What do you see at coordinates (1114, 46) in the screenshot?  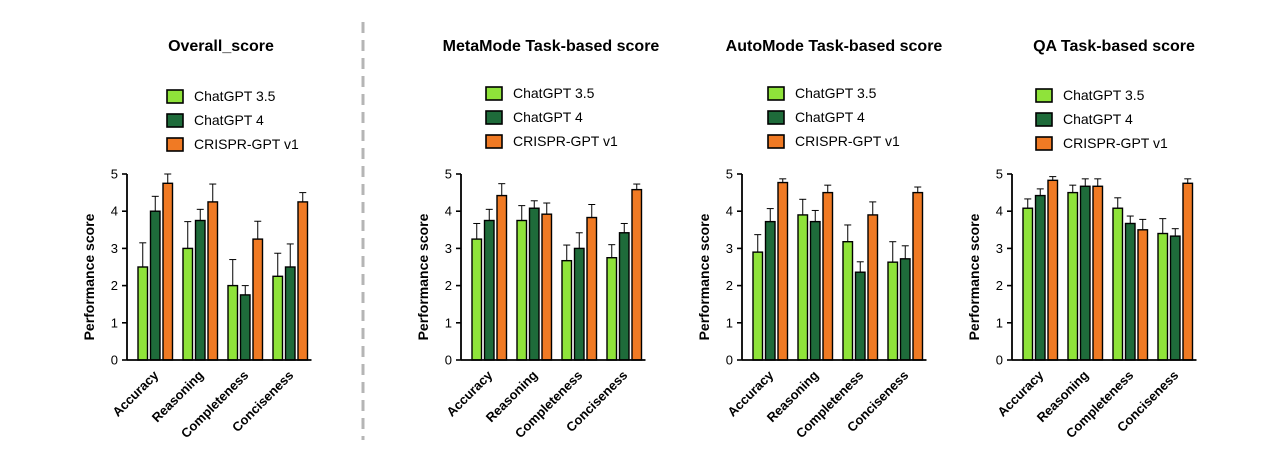 I see `chart-title: QA Task-based score` at bounding box center [1114, 46].